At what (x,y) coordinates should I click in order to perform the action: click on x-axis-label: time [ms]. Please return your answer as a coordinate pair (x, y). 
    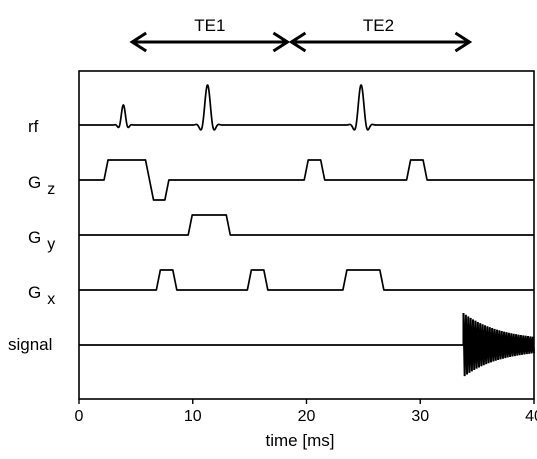
    Looking at the image, I should click on (300, 440).